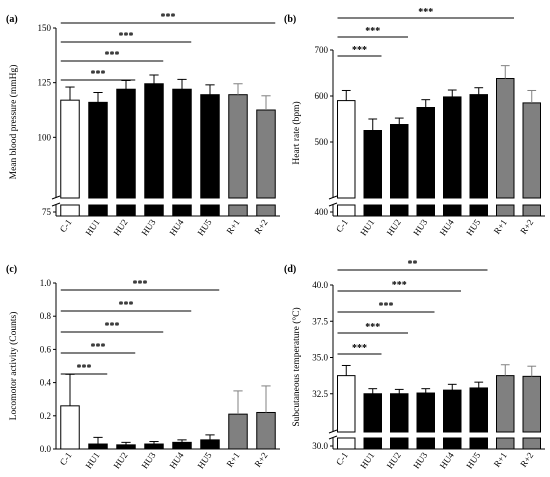 This screenshot has width=550, height=477. What do you see at coordinates (320, 446) in the screenshot?
I see `y-tick-label: 30.0` at bounding box center [320, 446].